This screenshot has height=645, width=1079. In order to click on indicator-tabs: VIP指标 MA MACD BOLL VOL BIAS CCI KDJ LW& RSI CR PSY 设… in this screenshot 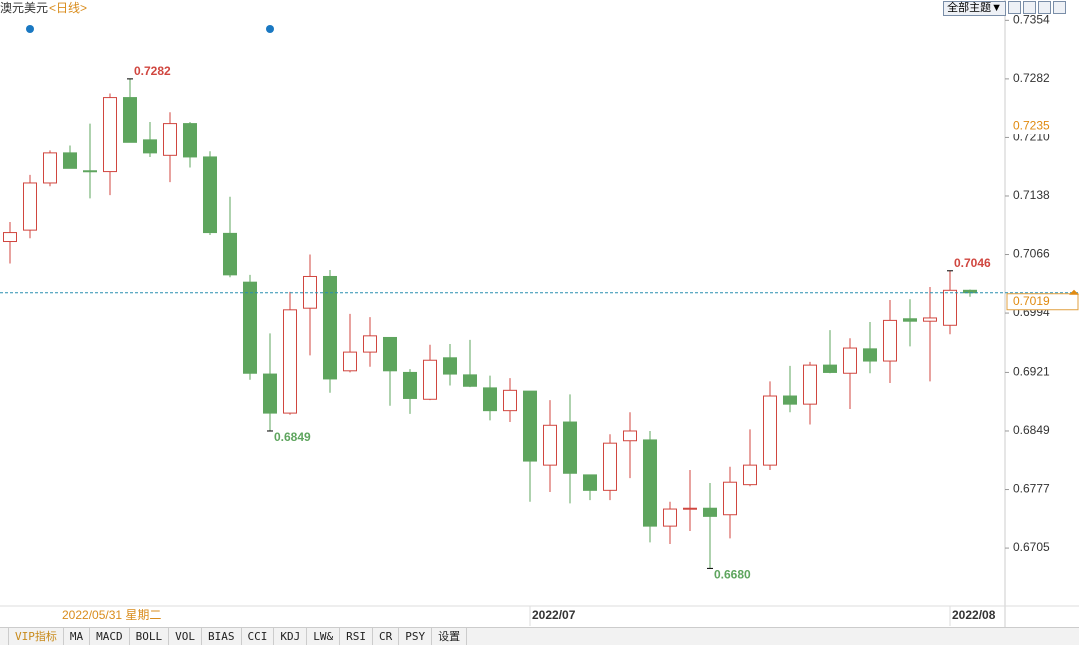, I will do `click(539, 636)`.